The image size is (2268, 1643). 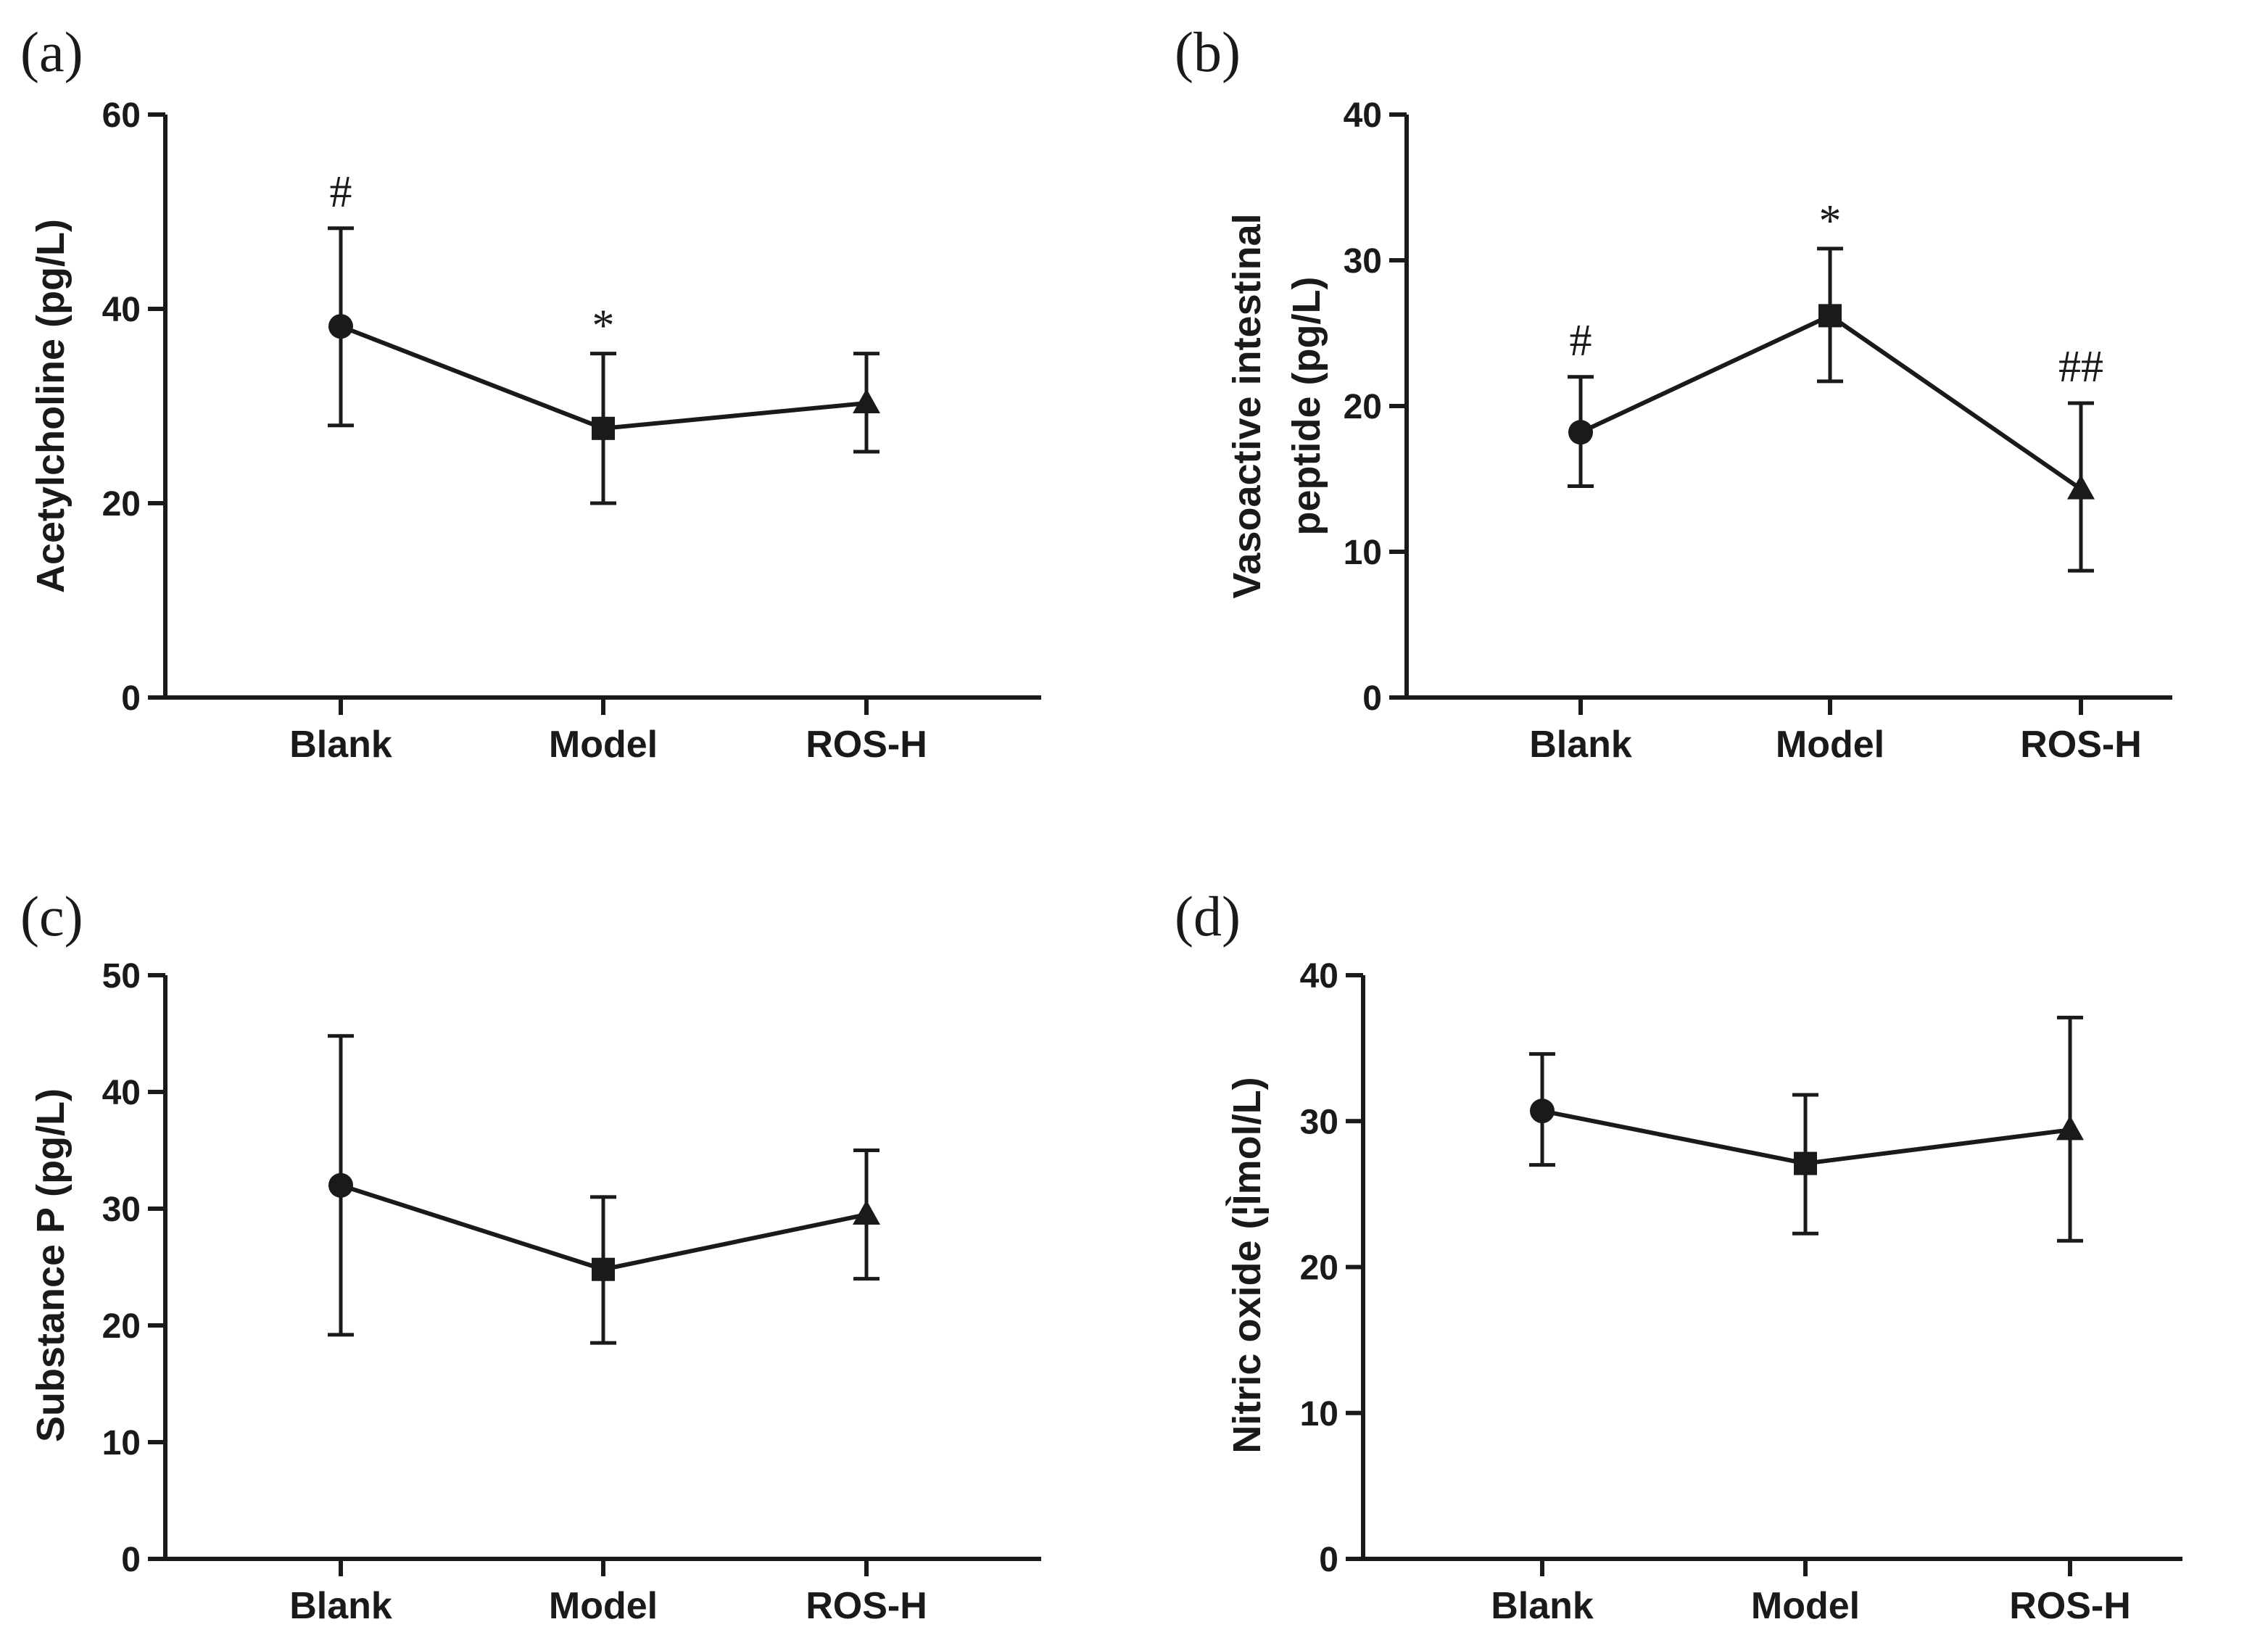 What do you see at coordinates (2080, 367) in the screenshot?
I see `significance-annotation: ##` at bounding box center [2080, 367].